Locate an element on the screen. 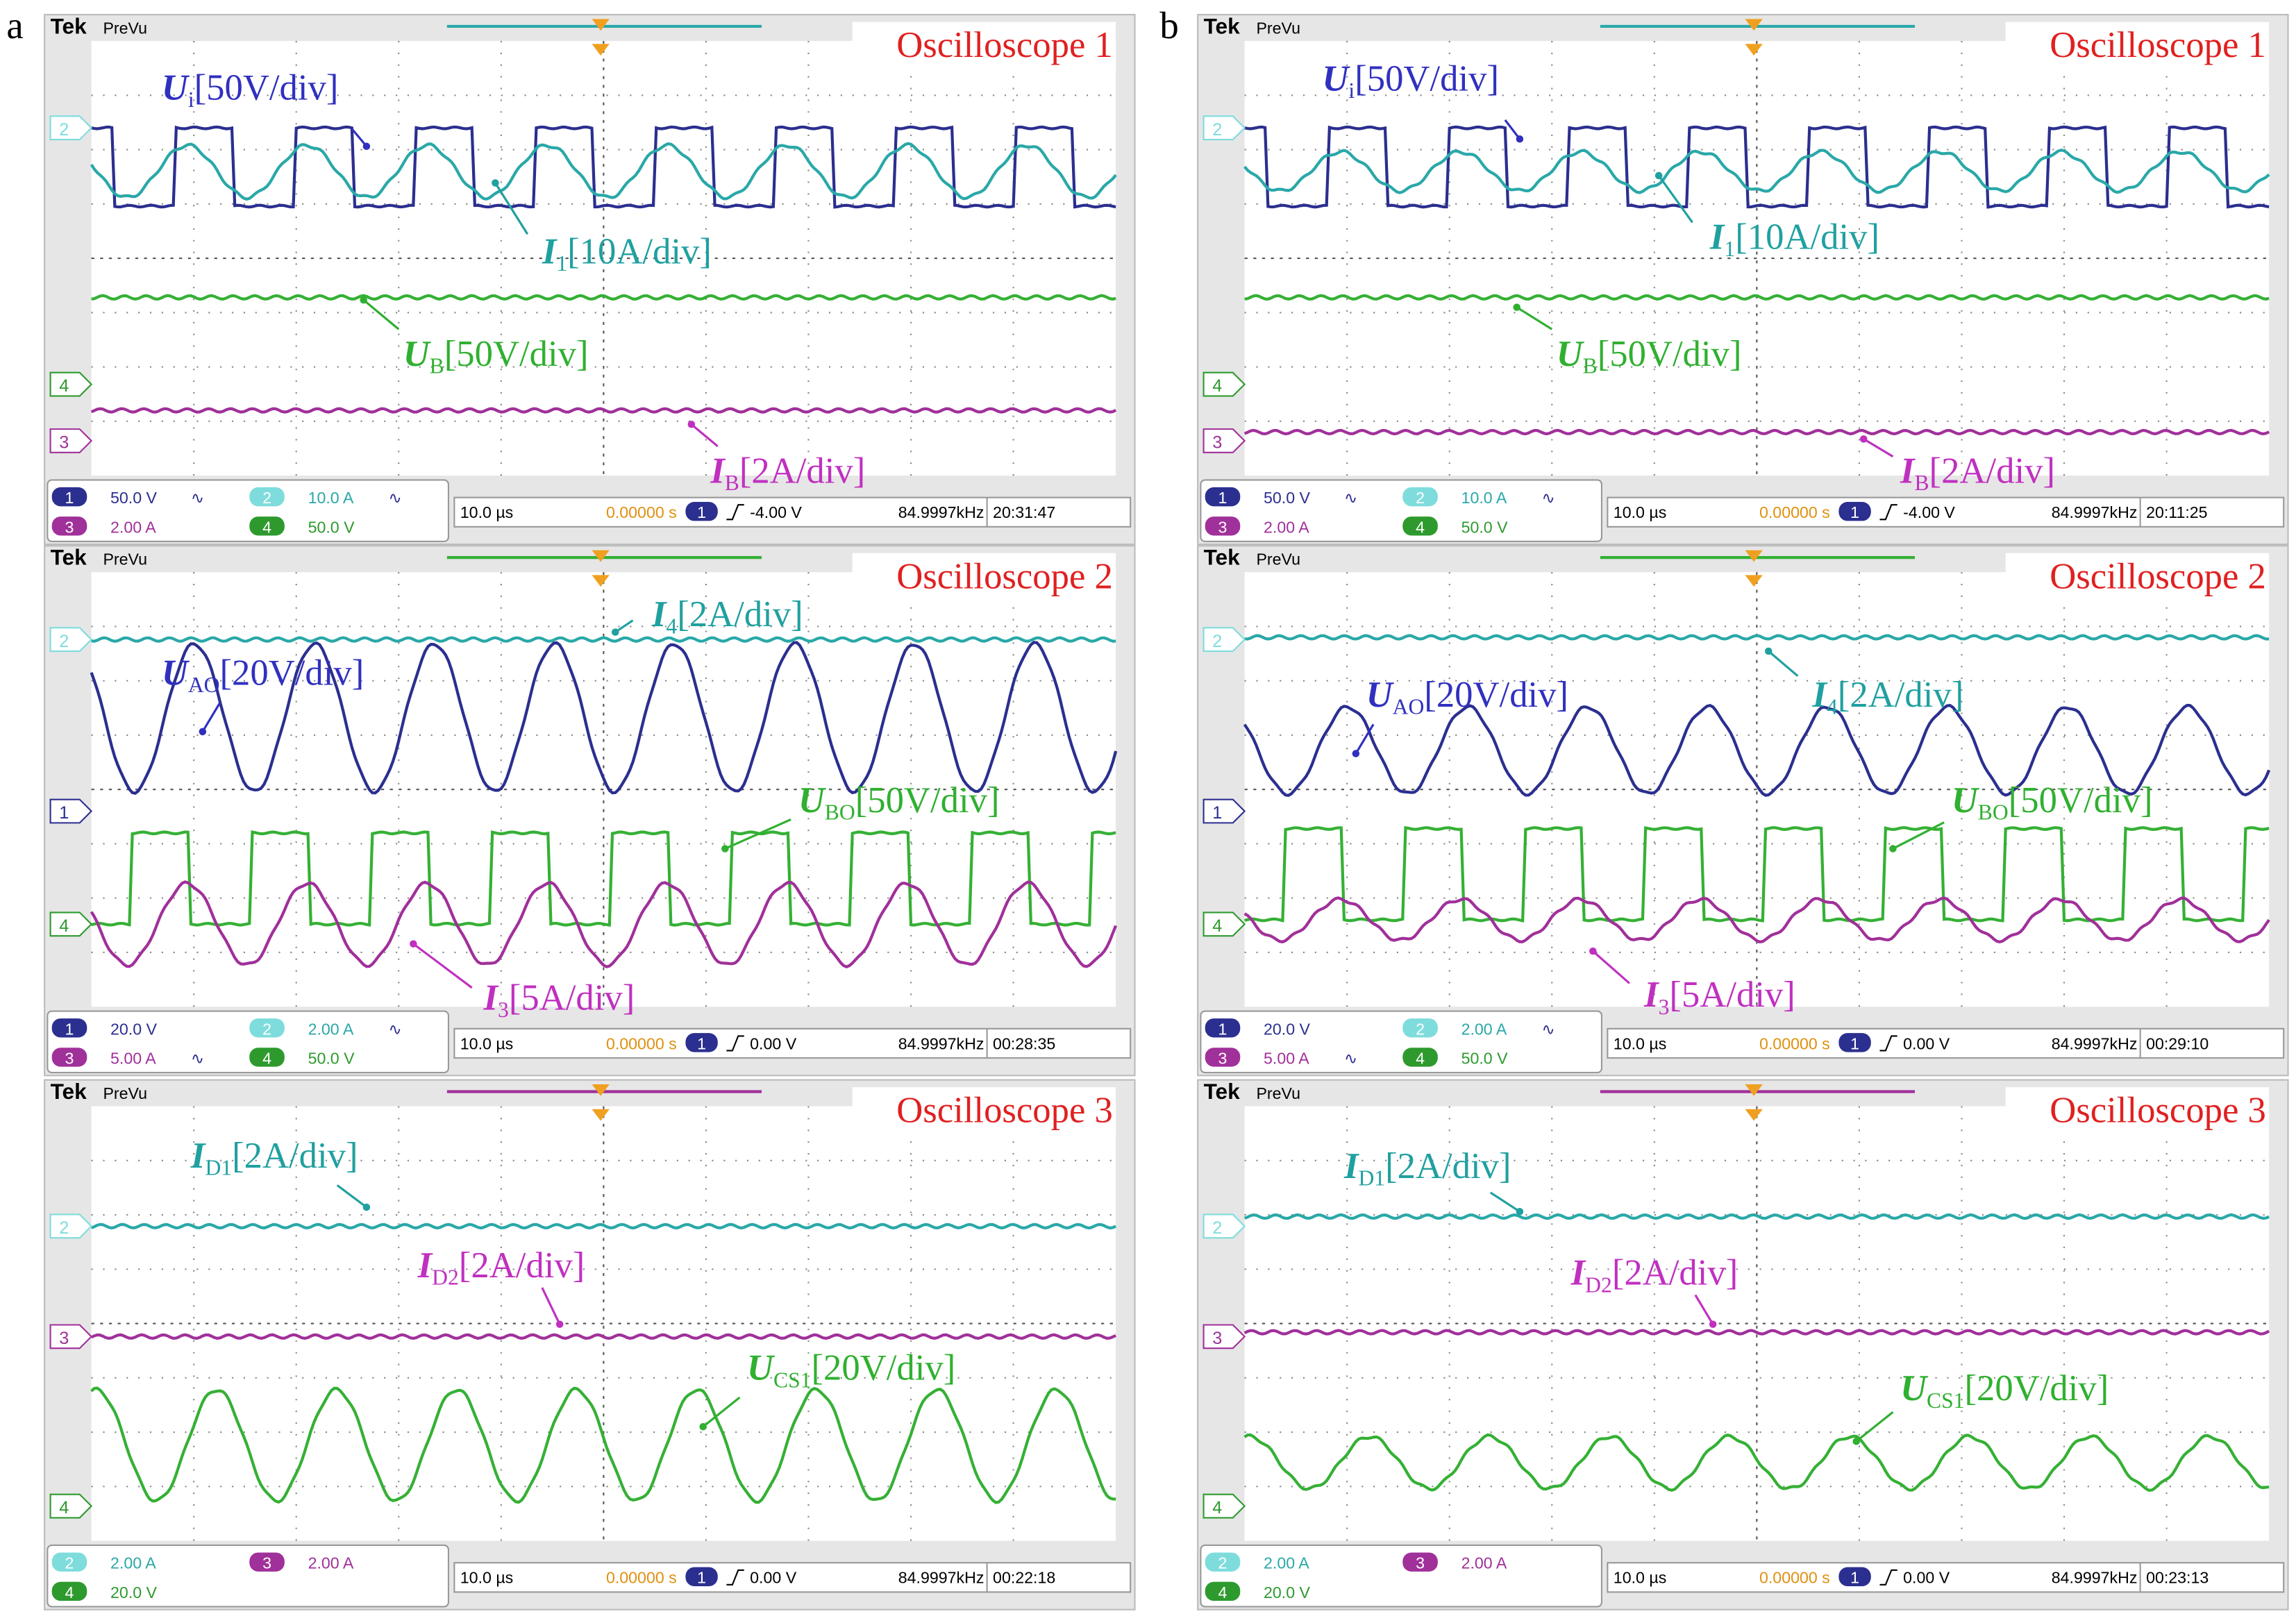 This screenshot has height=1614, width=2296. annotation: UAO[20V/div] is located at coordinates (1467, 697).